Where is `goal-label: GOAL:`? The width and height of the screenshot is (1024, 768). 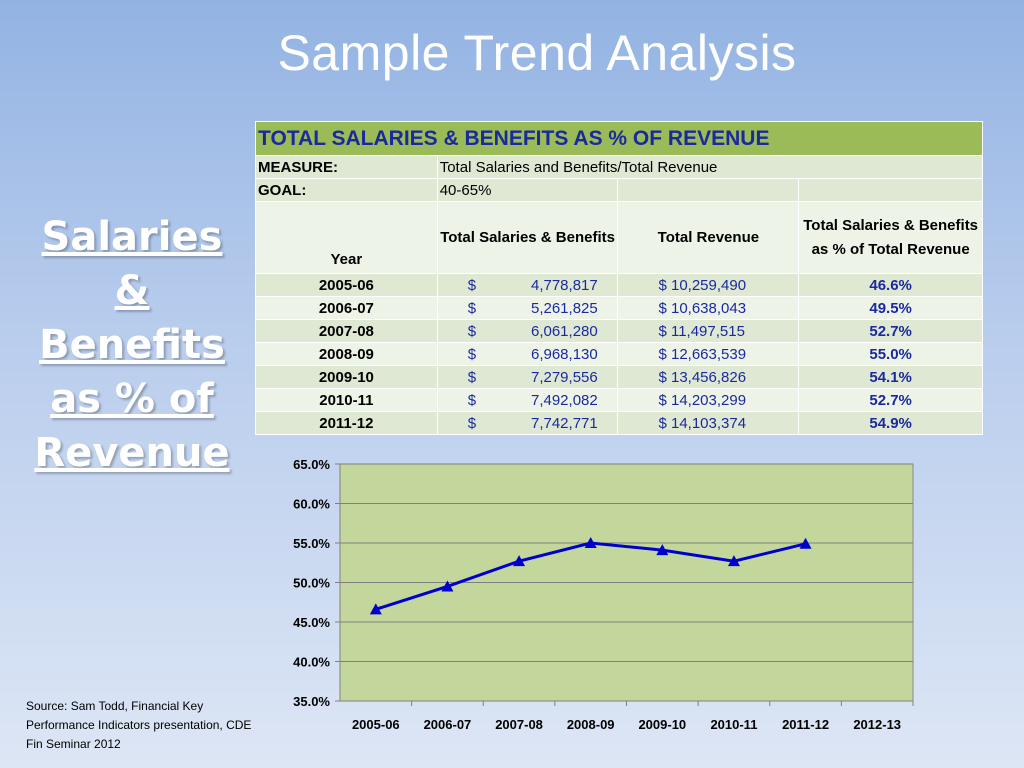 goal-label: GOAL: is located at coordinates (346, 190).